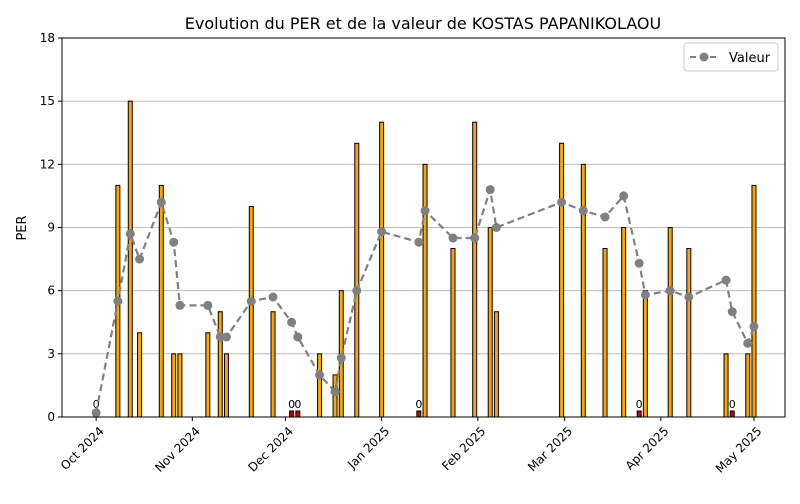  Describe the element at coordinates (47, 164) in the screenshot. I see `y-tick-label: 12` at that location.